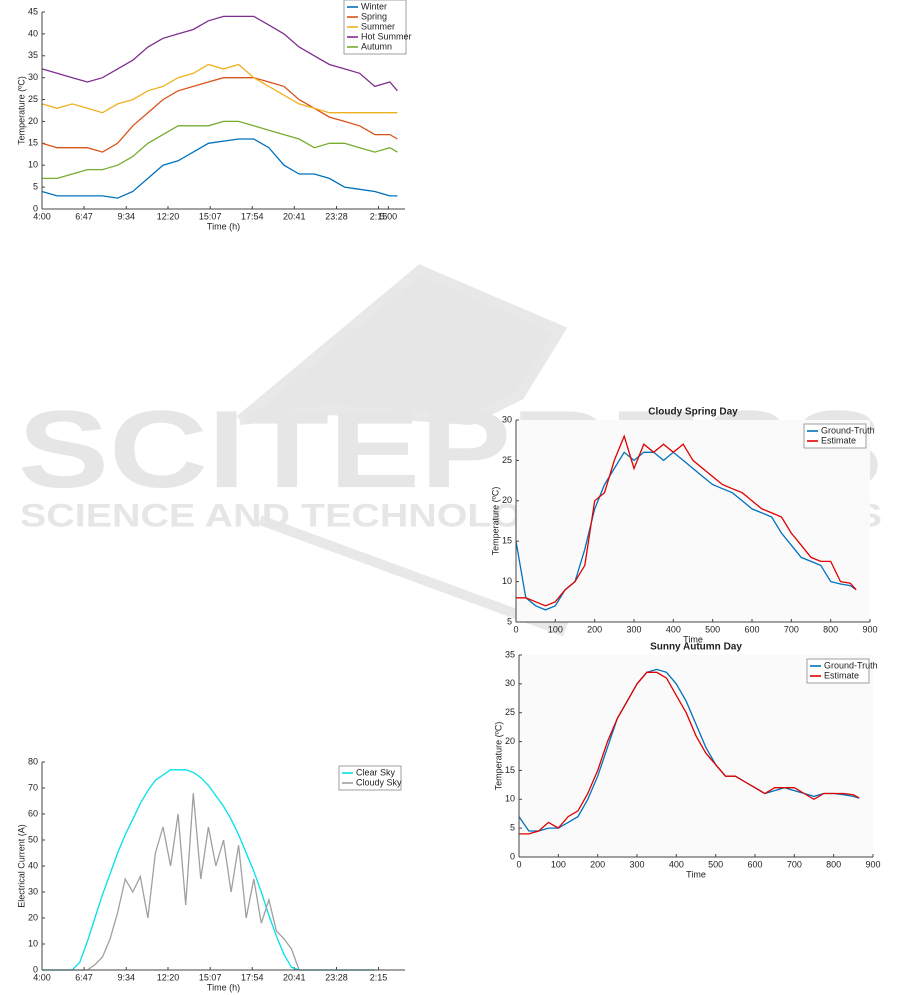  What do you see at coordinates (379, 782) in the screenshot?
I see `legend-label: Cloudy Sky` at bounding box center [379, 782].